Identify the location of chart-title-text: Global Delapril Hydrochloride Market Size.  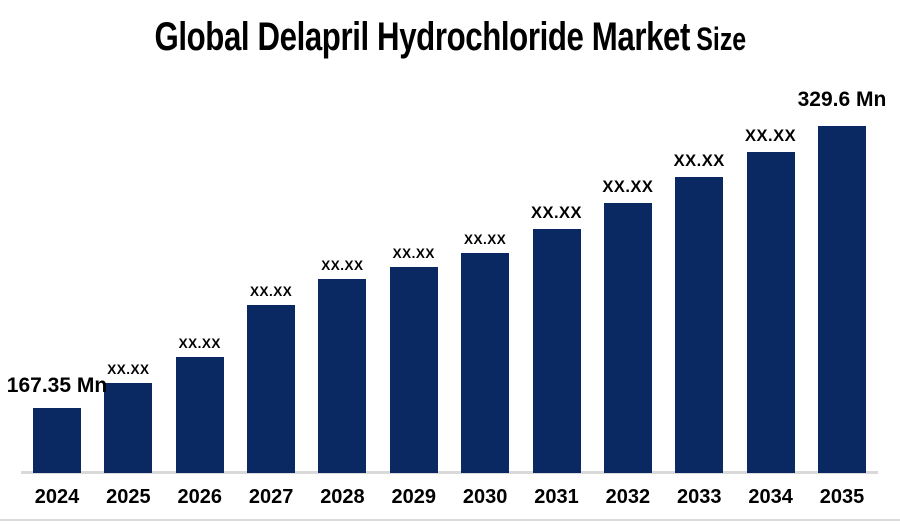
(450, 41).